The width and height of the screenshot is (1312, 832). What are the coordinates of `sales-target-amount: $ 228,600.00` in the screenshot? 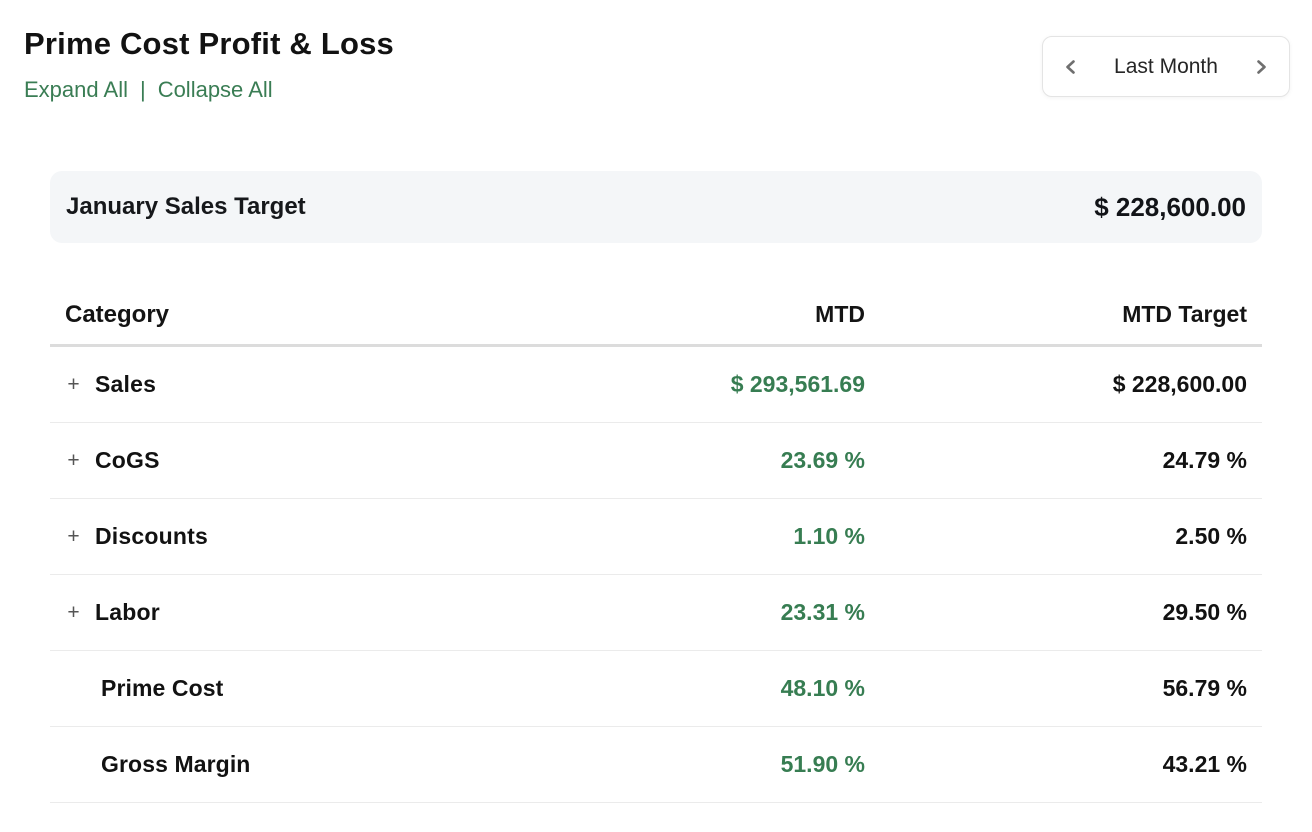 It's located at (1170, 206).